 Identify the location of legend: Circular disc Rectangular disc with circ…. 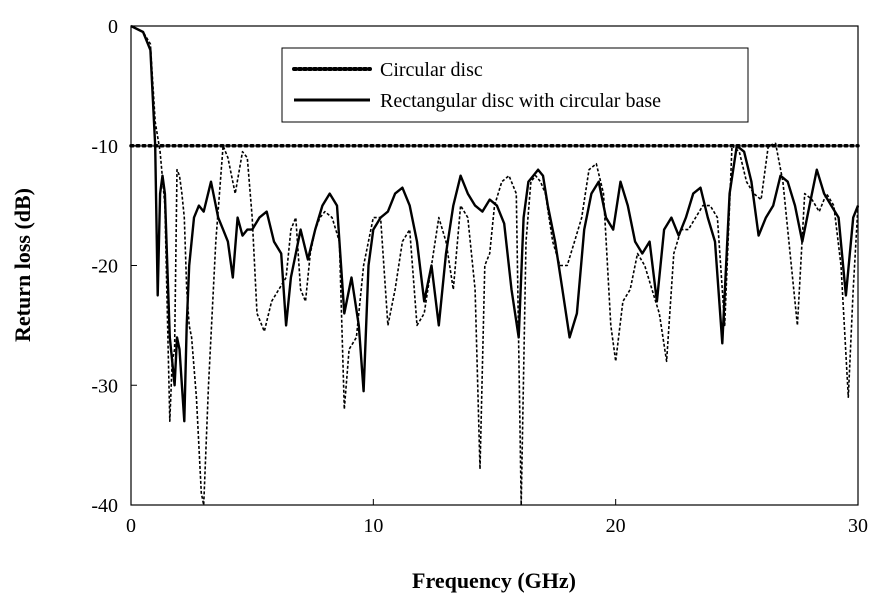
(515, 85).